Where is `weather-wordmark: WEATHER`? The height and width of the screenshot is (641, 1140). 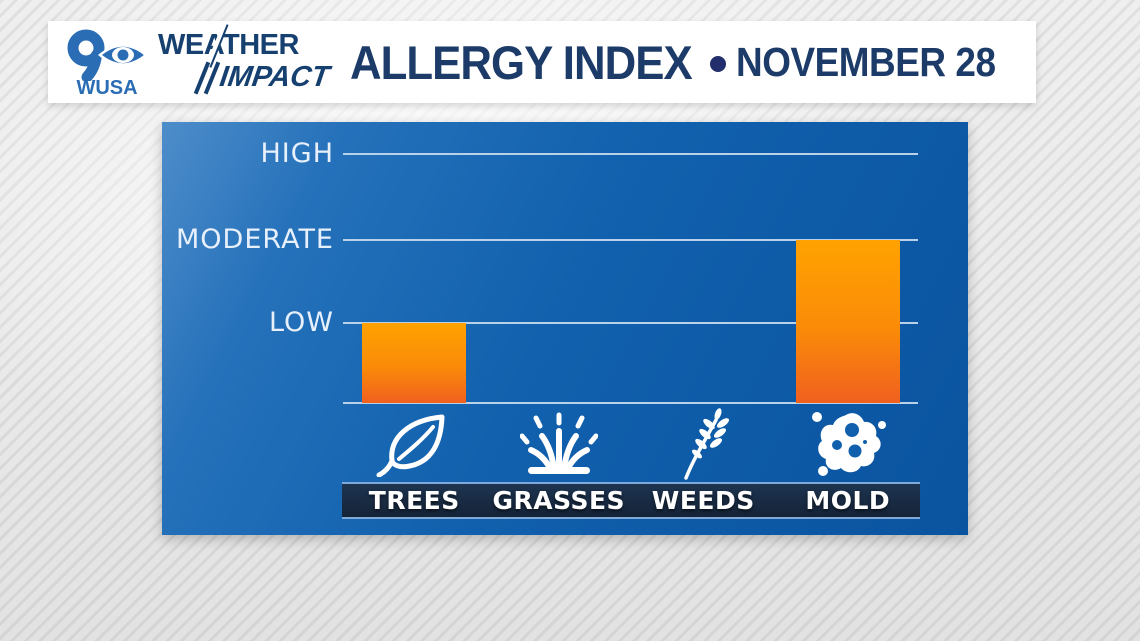 weather-wordmark: WEATHER is located at coordinates (228, 45).